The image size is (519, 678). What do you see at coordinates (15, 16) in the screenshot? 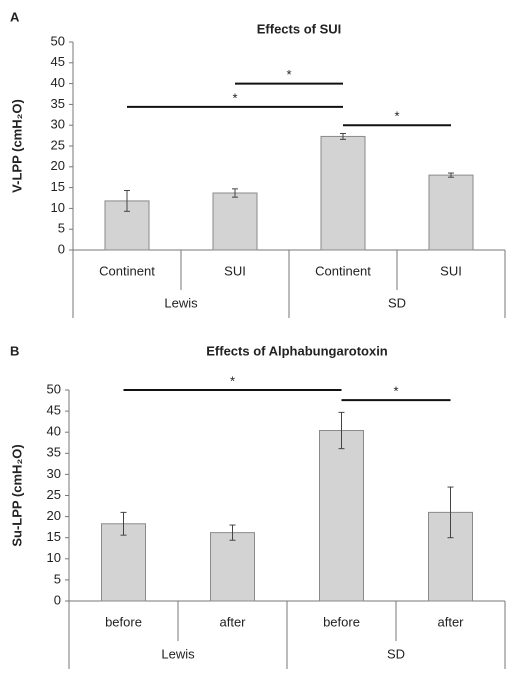
I see `panel-label: A` at bounding box center [15, 16].